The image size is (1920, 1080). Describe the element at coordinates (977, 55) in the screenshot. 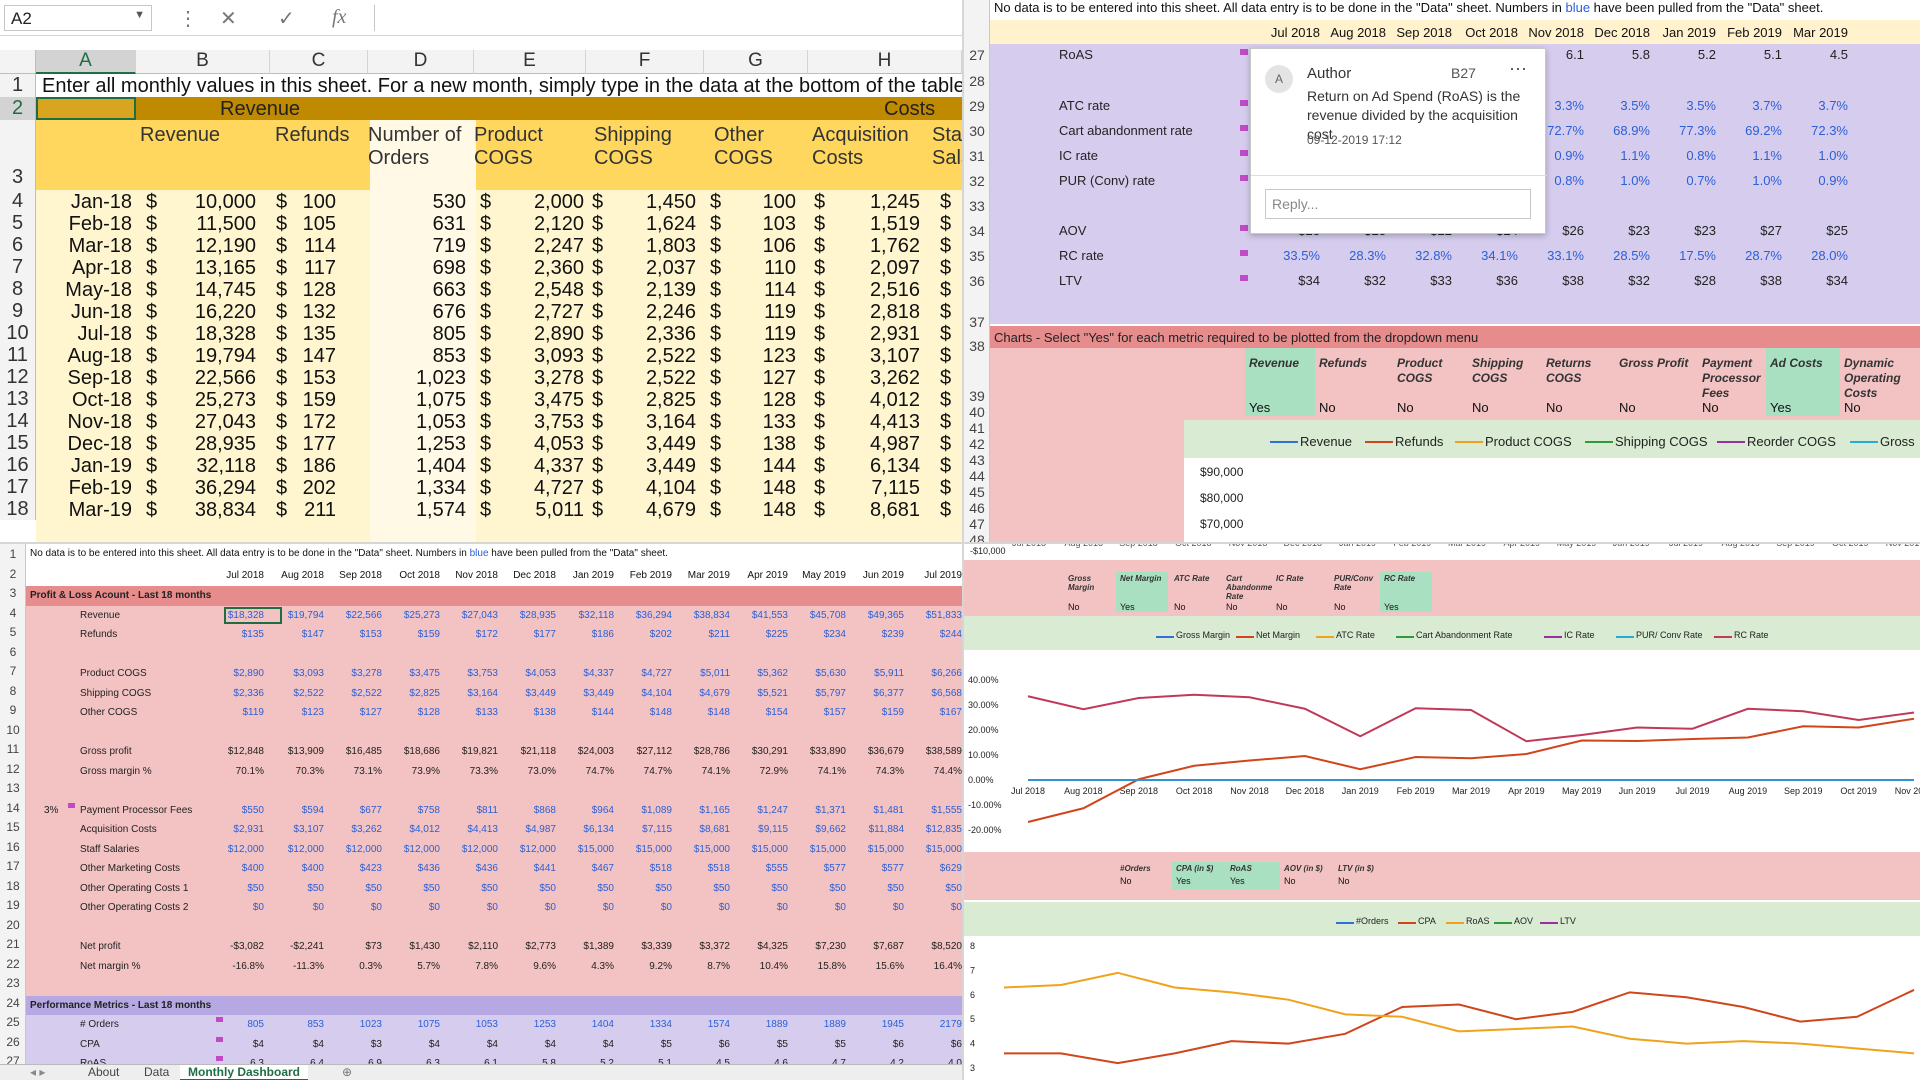

I see `row-header-27: 27` at that location.